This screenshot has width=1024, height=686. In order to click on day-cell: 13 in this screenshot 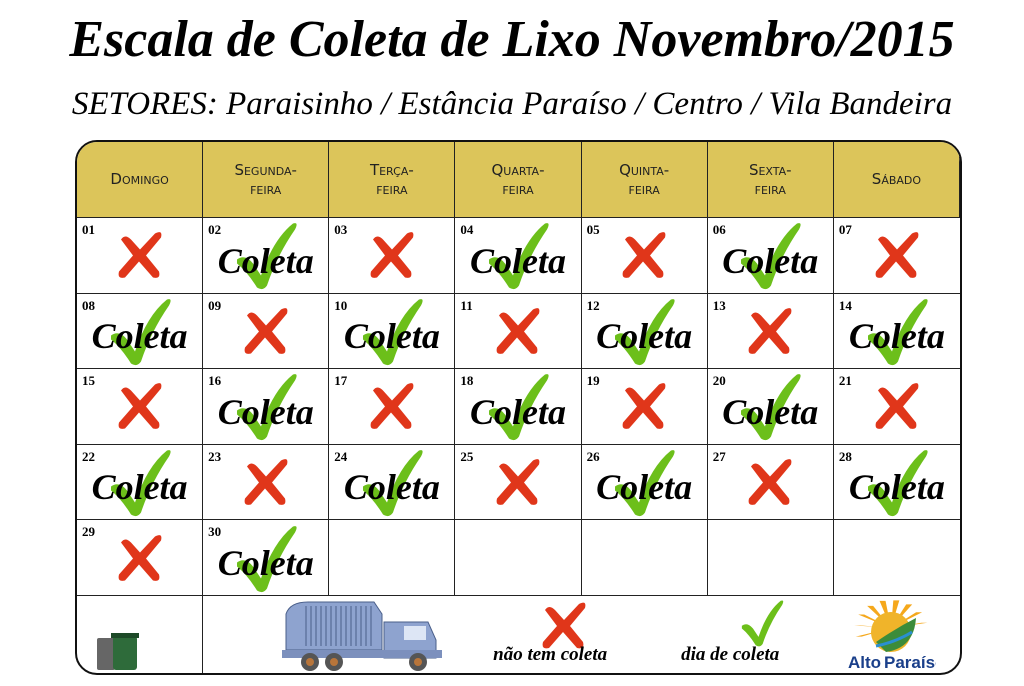, I will do `click(770, 331)`.